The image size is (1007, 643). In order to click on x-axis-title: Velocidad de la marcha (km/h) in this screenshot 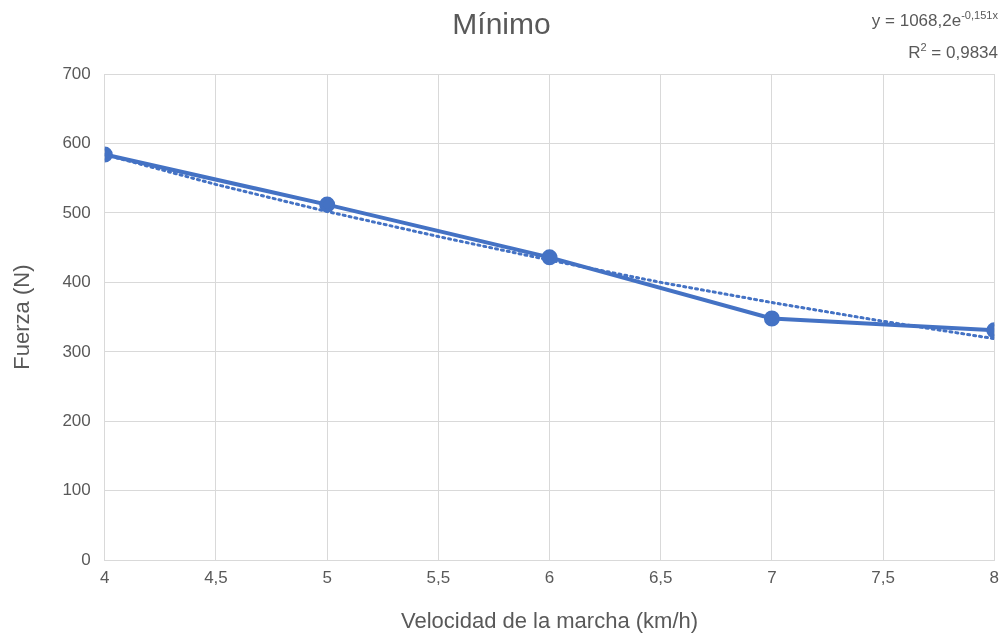, I will do `click(549, 620)`.